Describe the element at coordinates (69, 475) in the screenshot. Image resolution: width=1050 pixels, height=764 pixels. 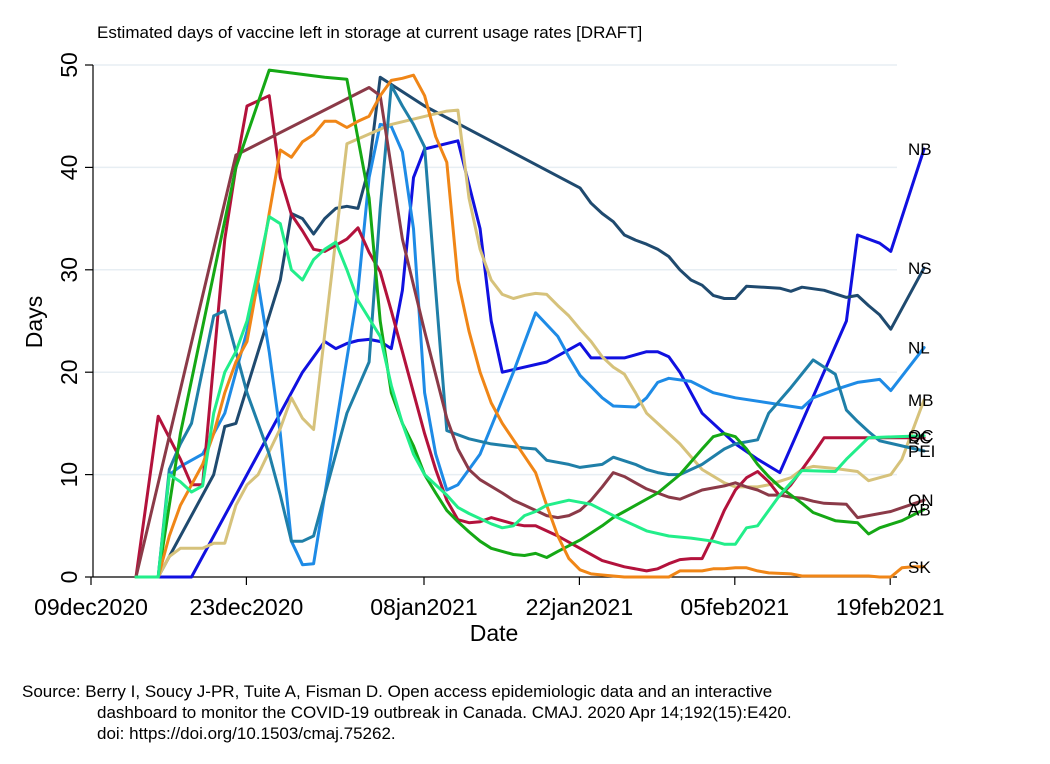
I see `y-tick-label: 10` at that location.